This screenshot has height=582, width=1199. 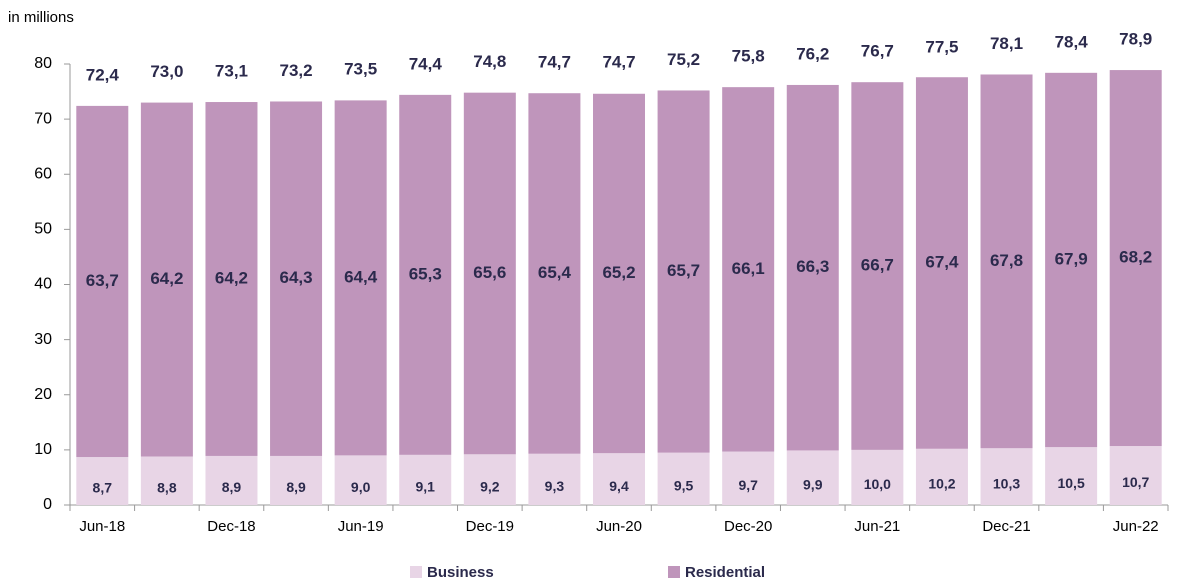 What do you see at coordinates (43, 173) in the screenshot?
I see `y-tick-label: 60` at bounding box center [43, 173].